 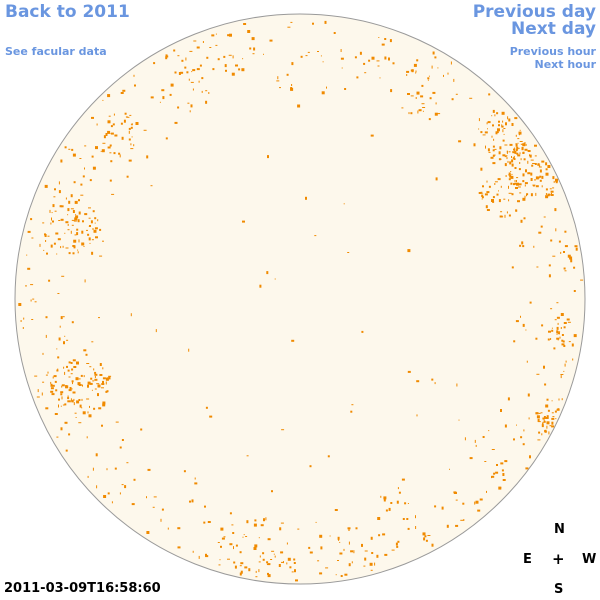 What do you see at coordinates (552, 51) in the screenshot?
I see `previous-hour-link: Previous hour` at bounding box center [552, 51].